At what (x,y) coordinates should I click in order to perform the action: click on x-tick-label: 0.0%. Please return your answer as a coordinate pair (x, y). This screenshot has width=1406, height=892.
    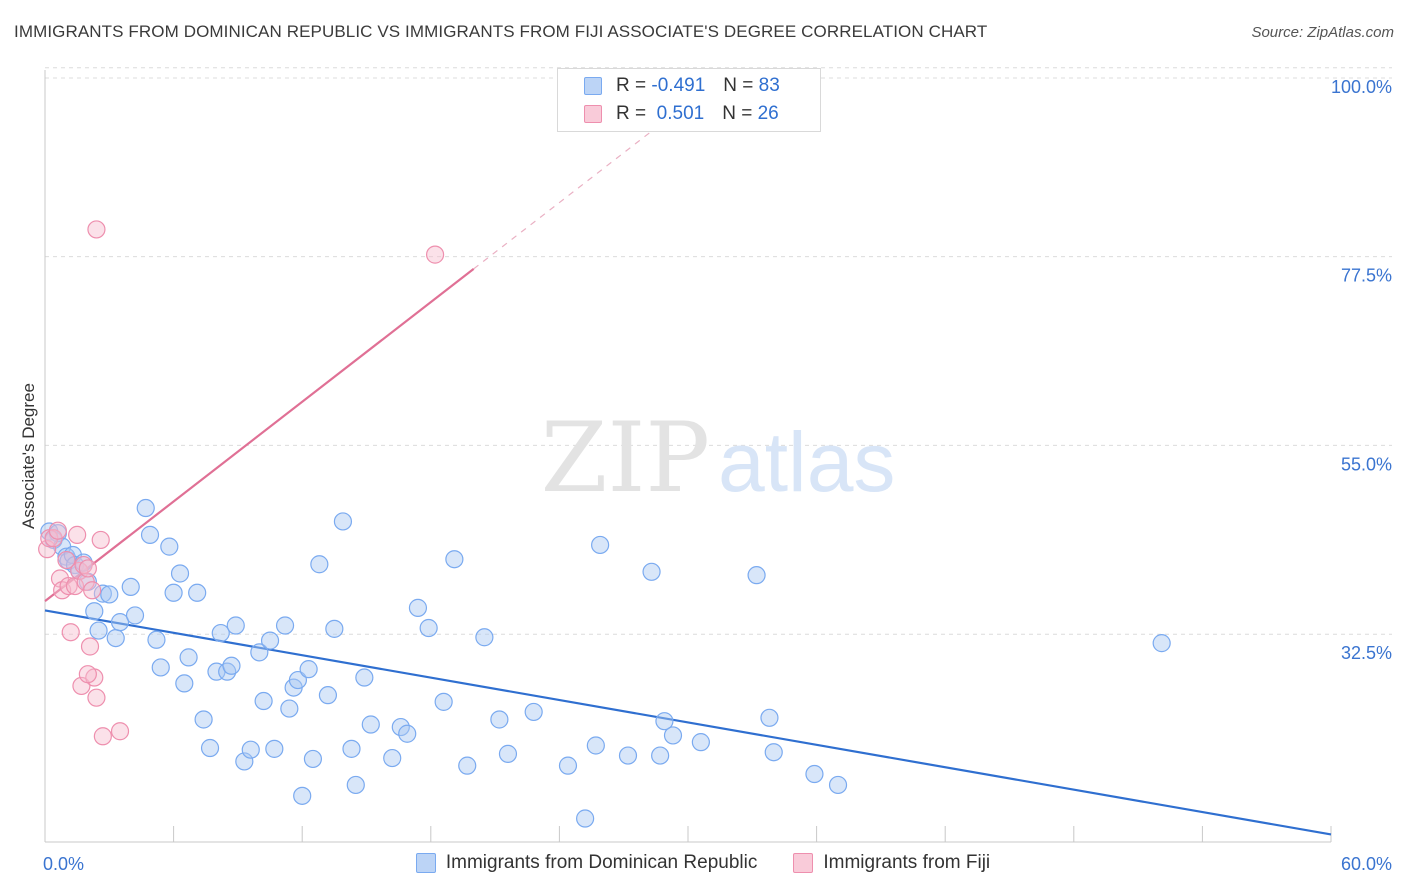
    Looking at the image, I should click on (63, 864).